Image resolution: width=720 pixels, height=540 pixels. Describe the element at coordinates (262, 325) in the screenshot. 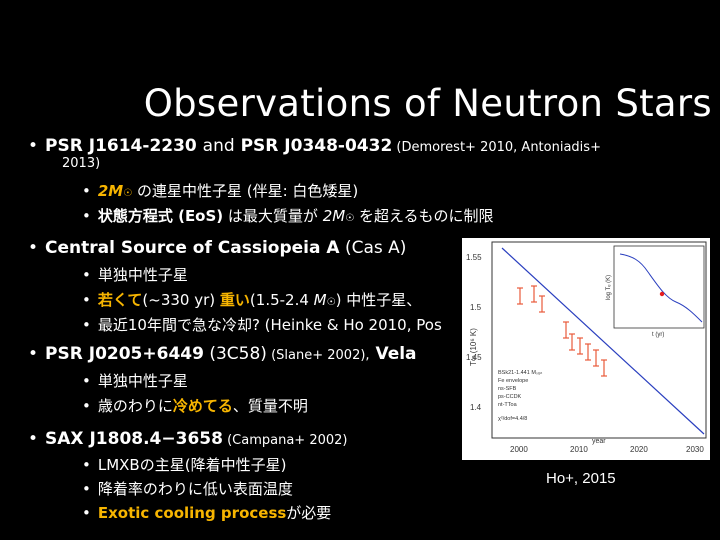

I see `sub-item-rapid-cooling: • 最近10年間で急な冷却? (Heinke & Ho 2010, Pos` at that location.